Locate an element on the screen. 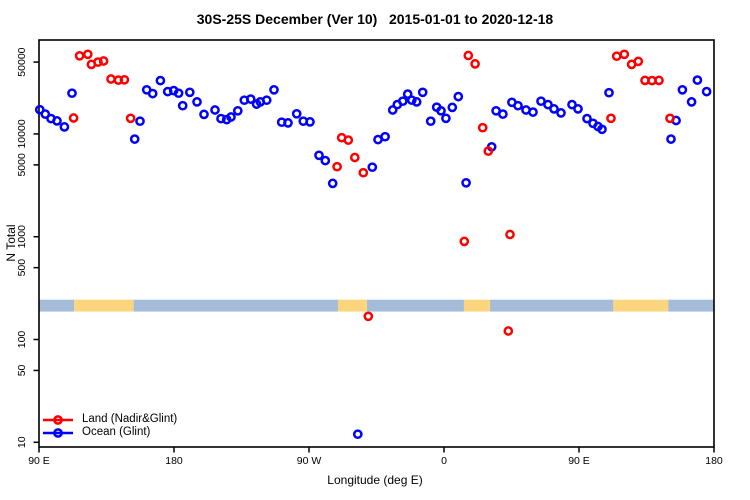 Image resolution: width=750 pixels, height=500 pixels. legend-label-land: Land (Nadir&Glint) is located at coordinates (130, 419).